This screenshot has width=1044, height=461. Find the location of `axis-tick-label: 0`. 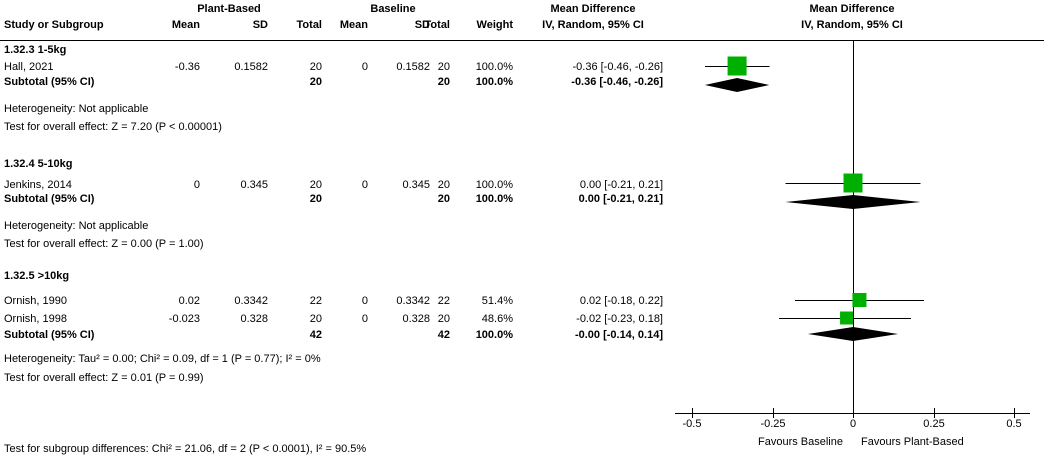

axis-tick-label: 0 is located at coordinates (853, 424).